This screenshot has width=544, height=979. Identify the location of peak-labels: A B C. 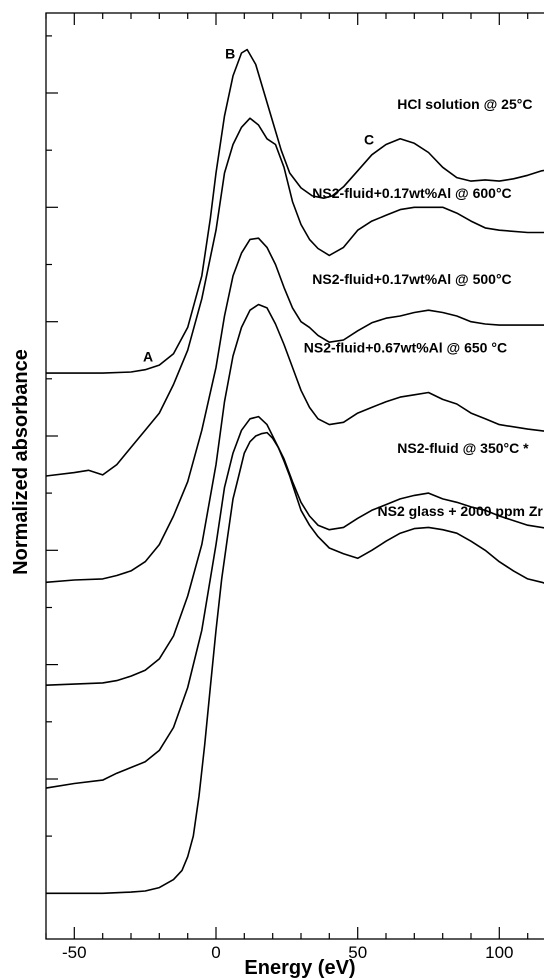
(258, 205).